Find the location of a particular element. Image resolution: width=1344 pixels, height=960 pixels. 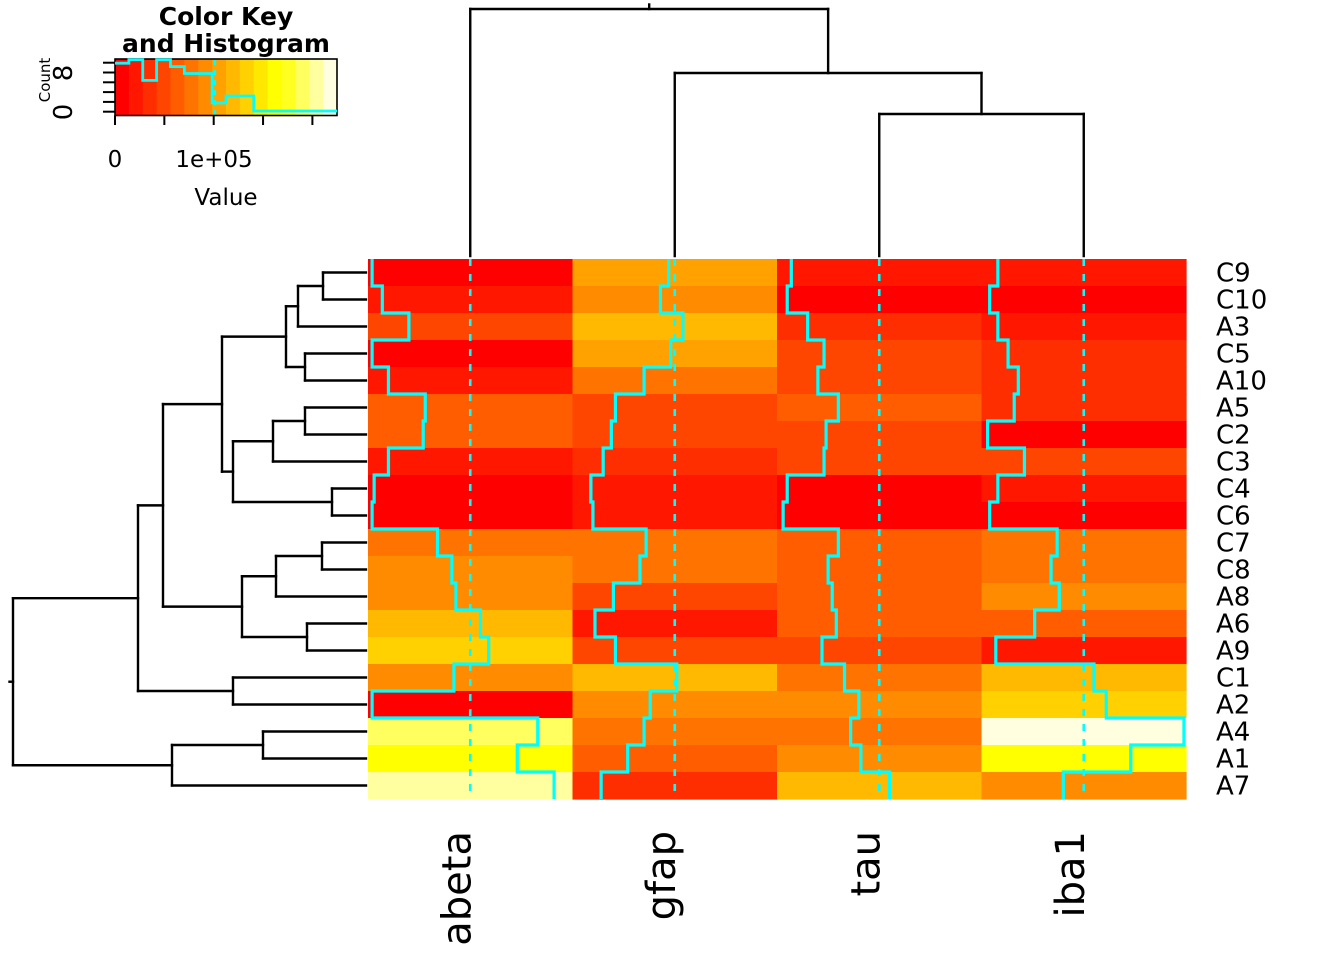

column-dendrogram is located at coordinates (777, 130).